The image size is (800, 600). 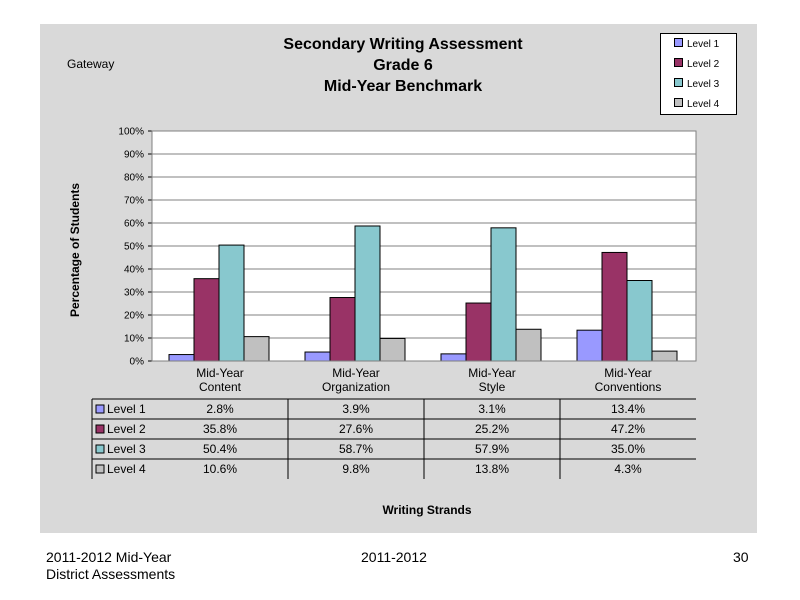 I want to click on y-tick-label: 10%, so click(x=134, y=339).